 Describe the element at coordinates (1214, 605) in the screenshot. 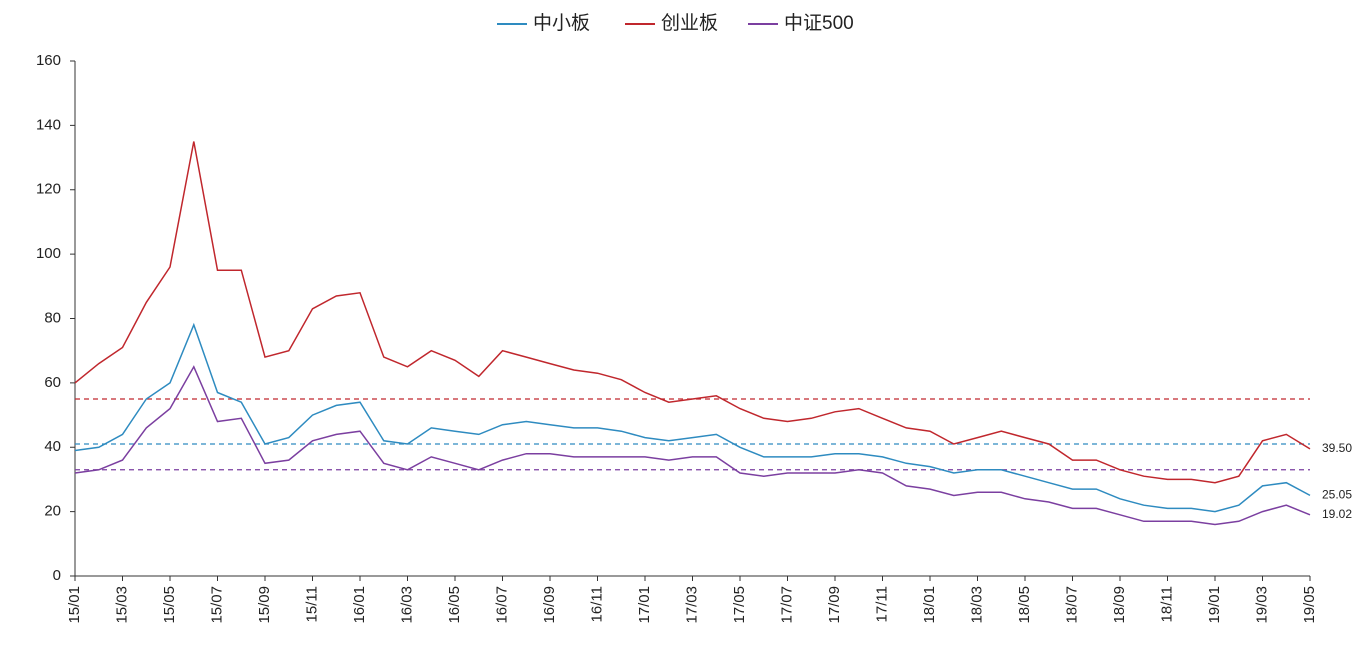

I see `x-tick-label: 19/01` at that location.